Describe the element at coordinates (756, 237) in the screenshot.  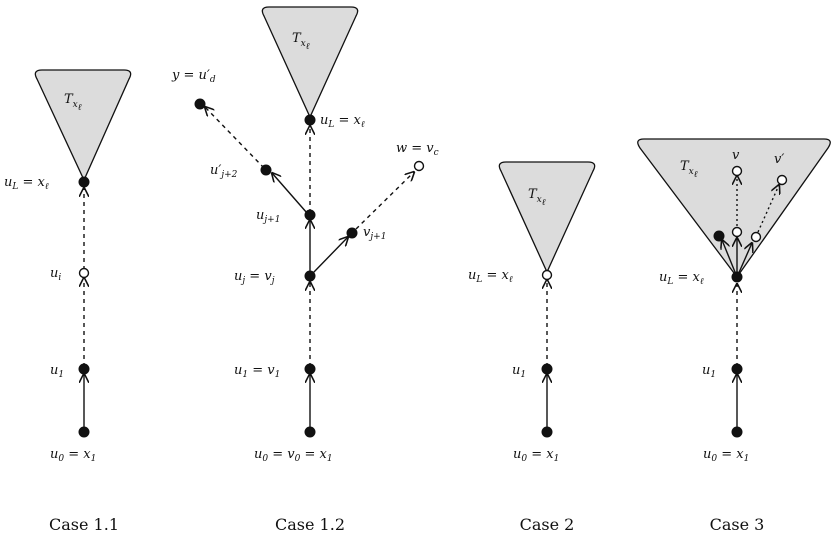
I see `node-child-right` at that location.